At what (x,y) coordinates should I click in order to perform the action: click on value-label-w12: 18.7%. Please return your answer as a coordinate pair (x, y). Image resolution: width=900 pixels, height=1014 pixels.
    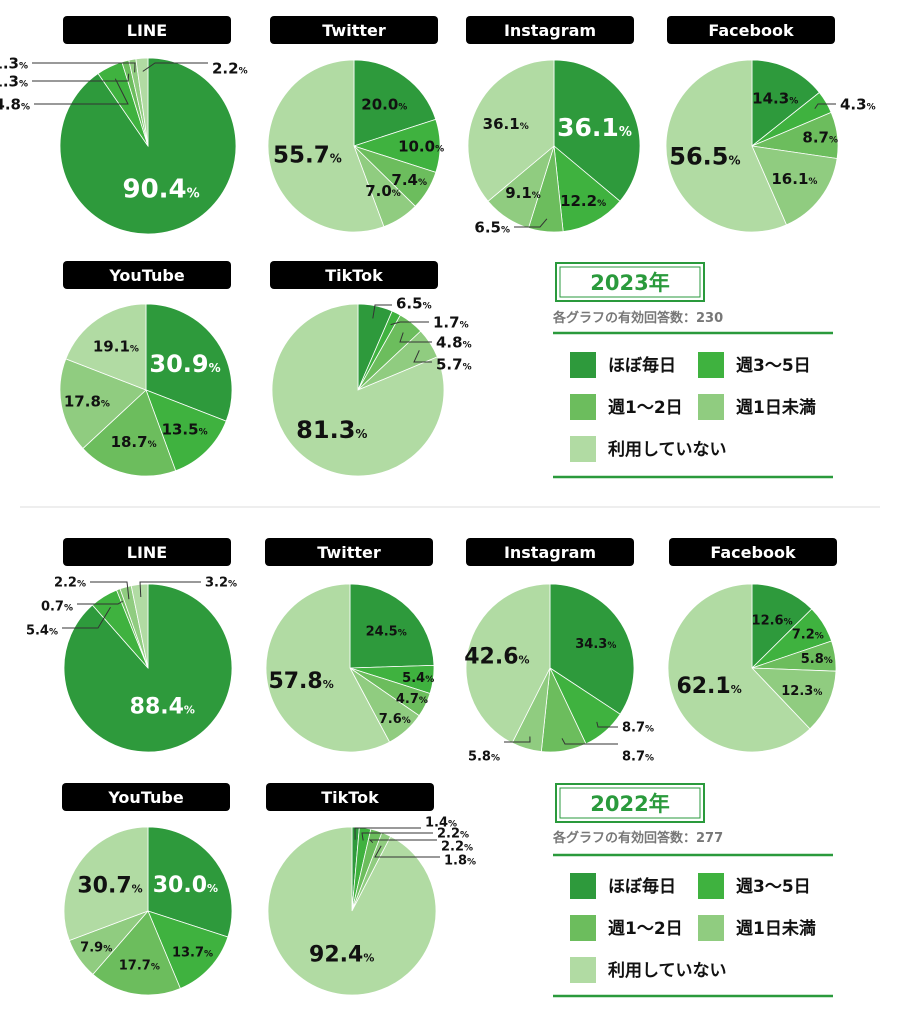
    Looking at the image, I should click on (134, 442).